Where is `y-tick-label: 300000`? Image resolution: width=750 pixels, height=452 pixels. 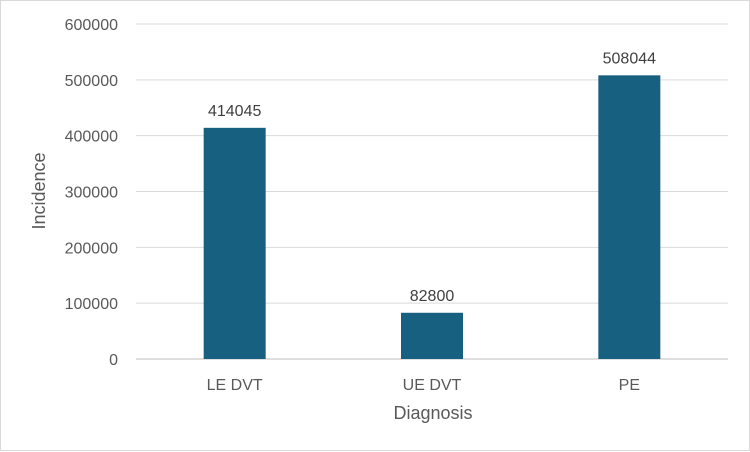 y-tick-label: 300000 is located at coordinates (91, 193).